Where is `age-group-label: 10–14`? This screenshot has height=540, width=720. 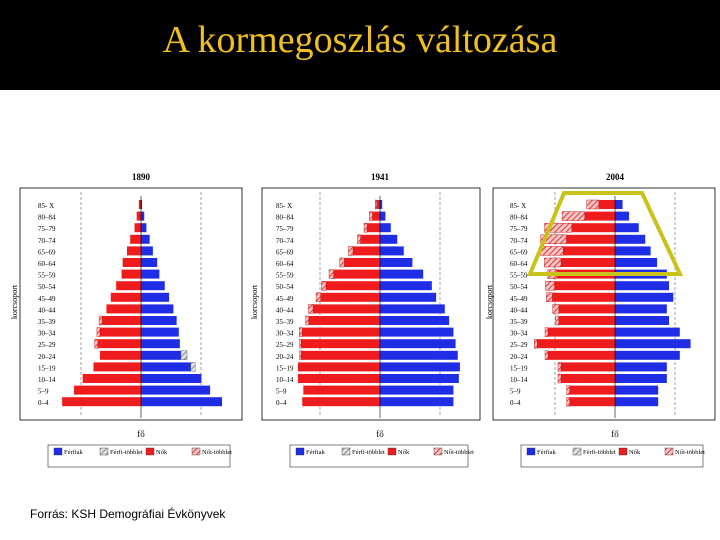
age-group-label: 10–14 is located at coordinates (47, 380).